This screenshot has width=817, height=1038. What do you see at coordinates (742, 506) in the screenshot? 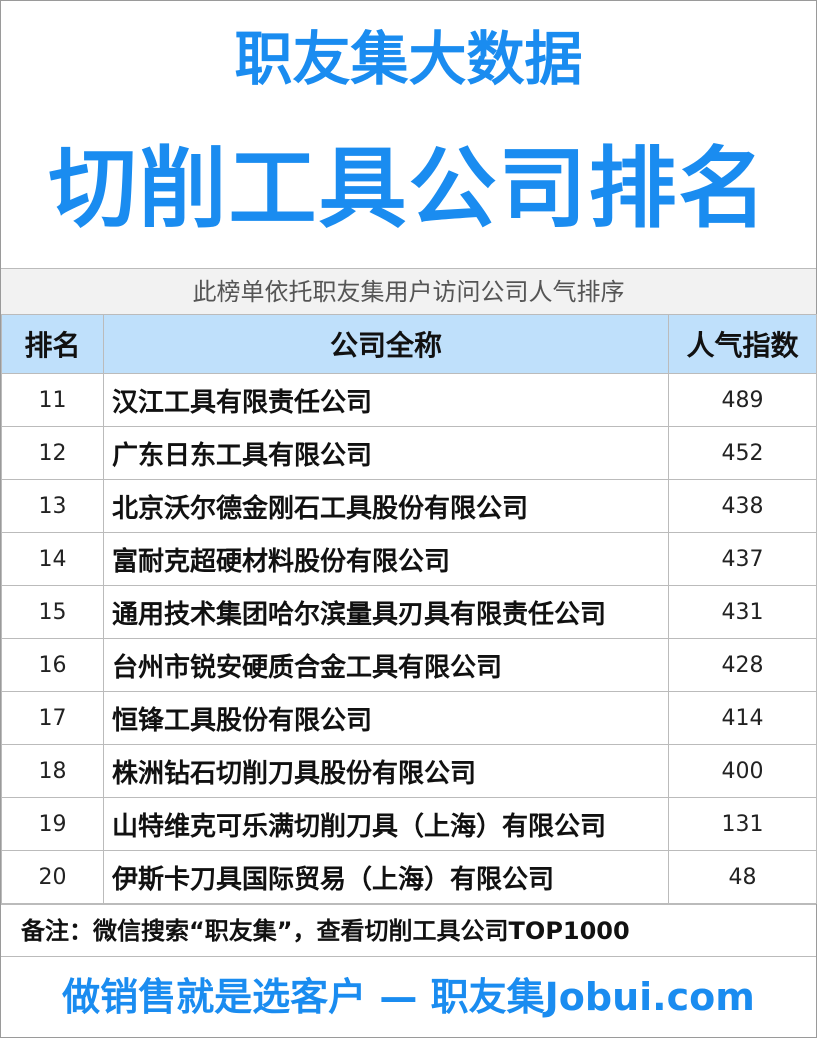
I see `popularity: 438` at bounding box center [742, 506].